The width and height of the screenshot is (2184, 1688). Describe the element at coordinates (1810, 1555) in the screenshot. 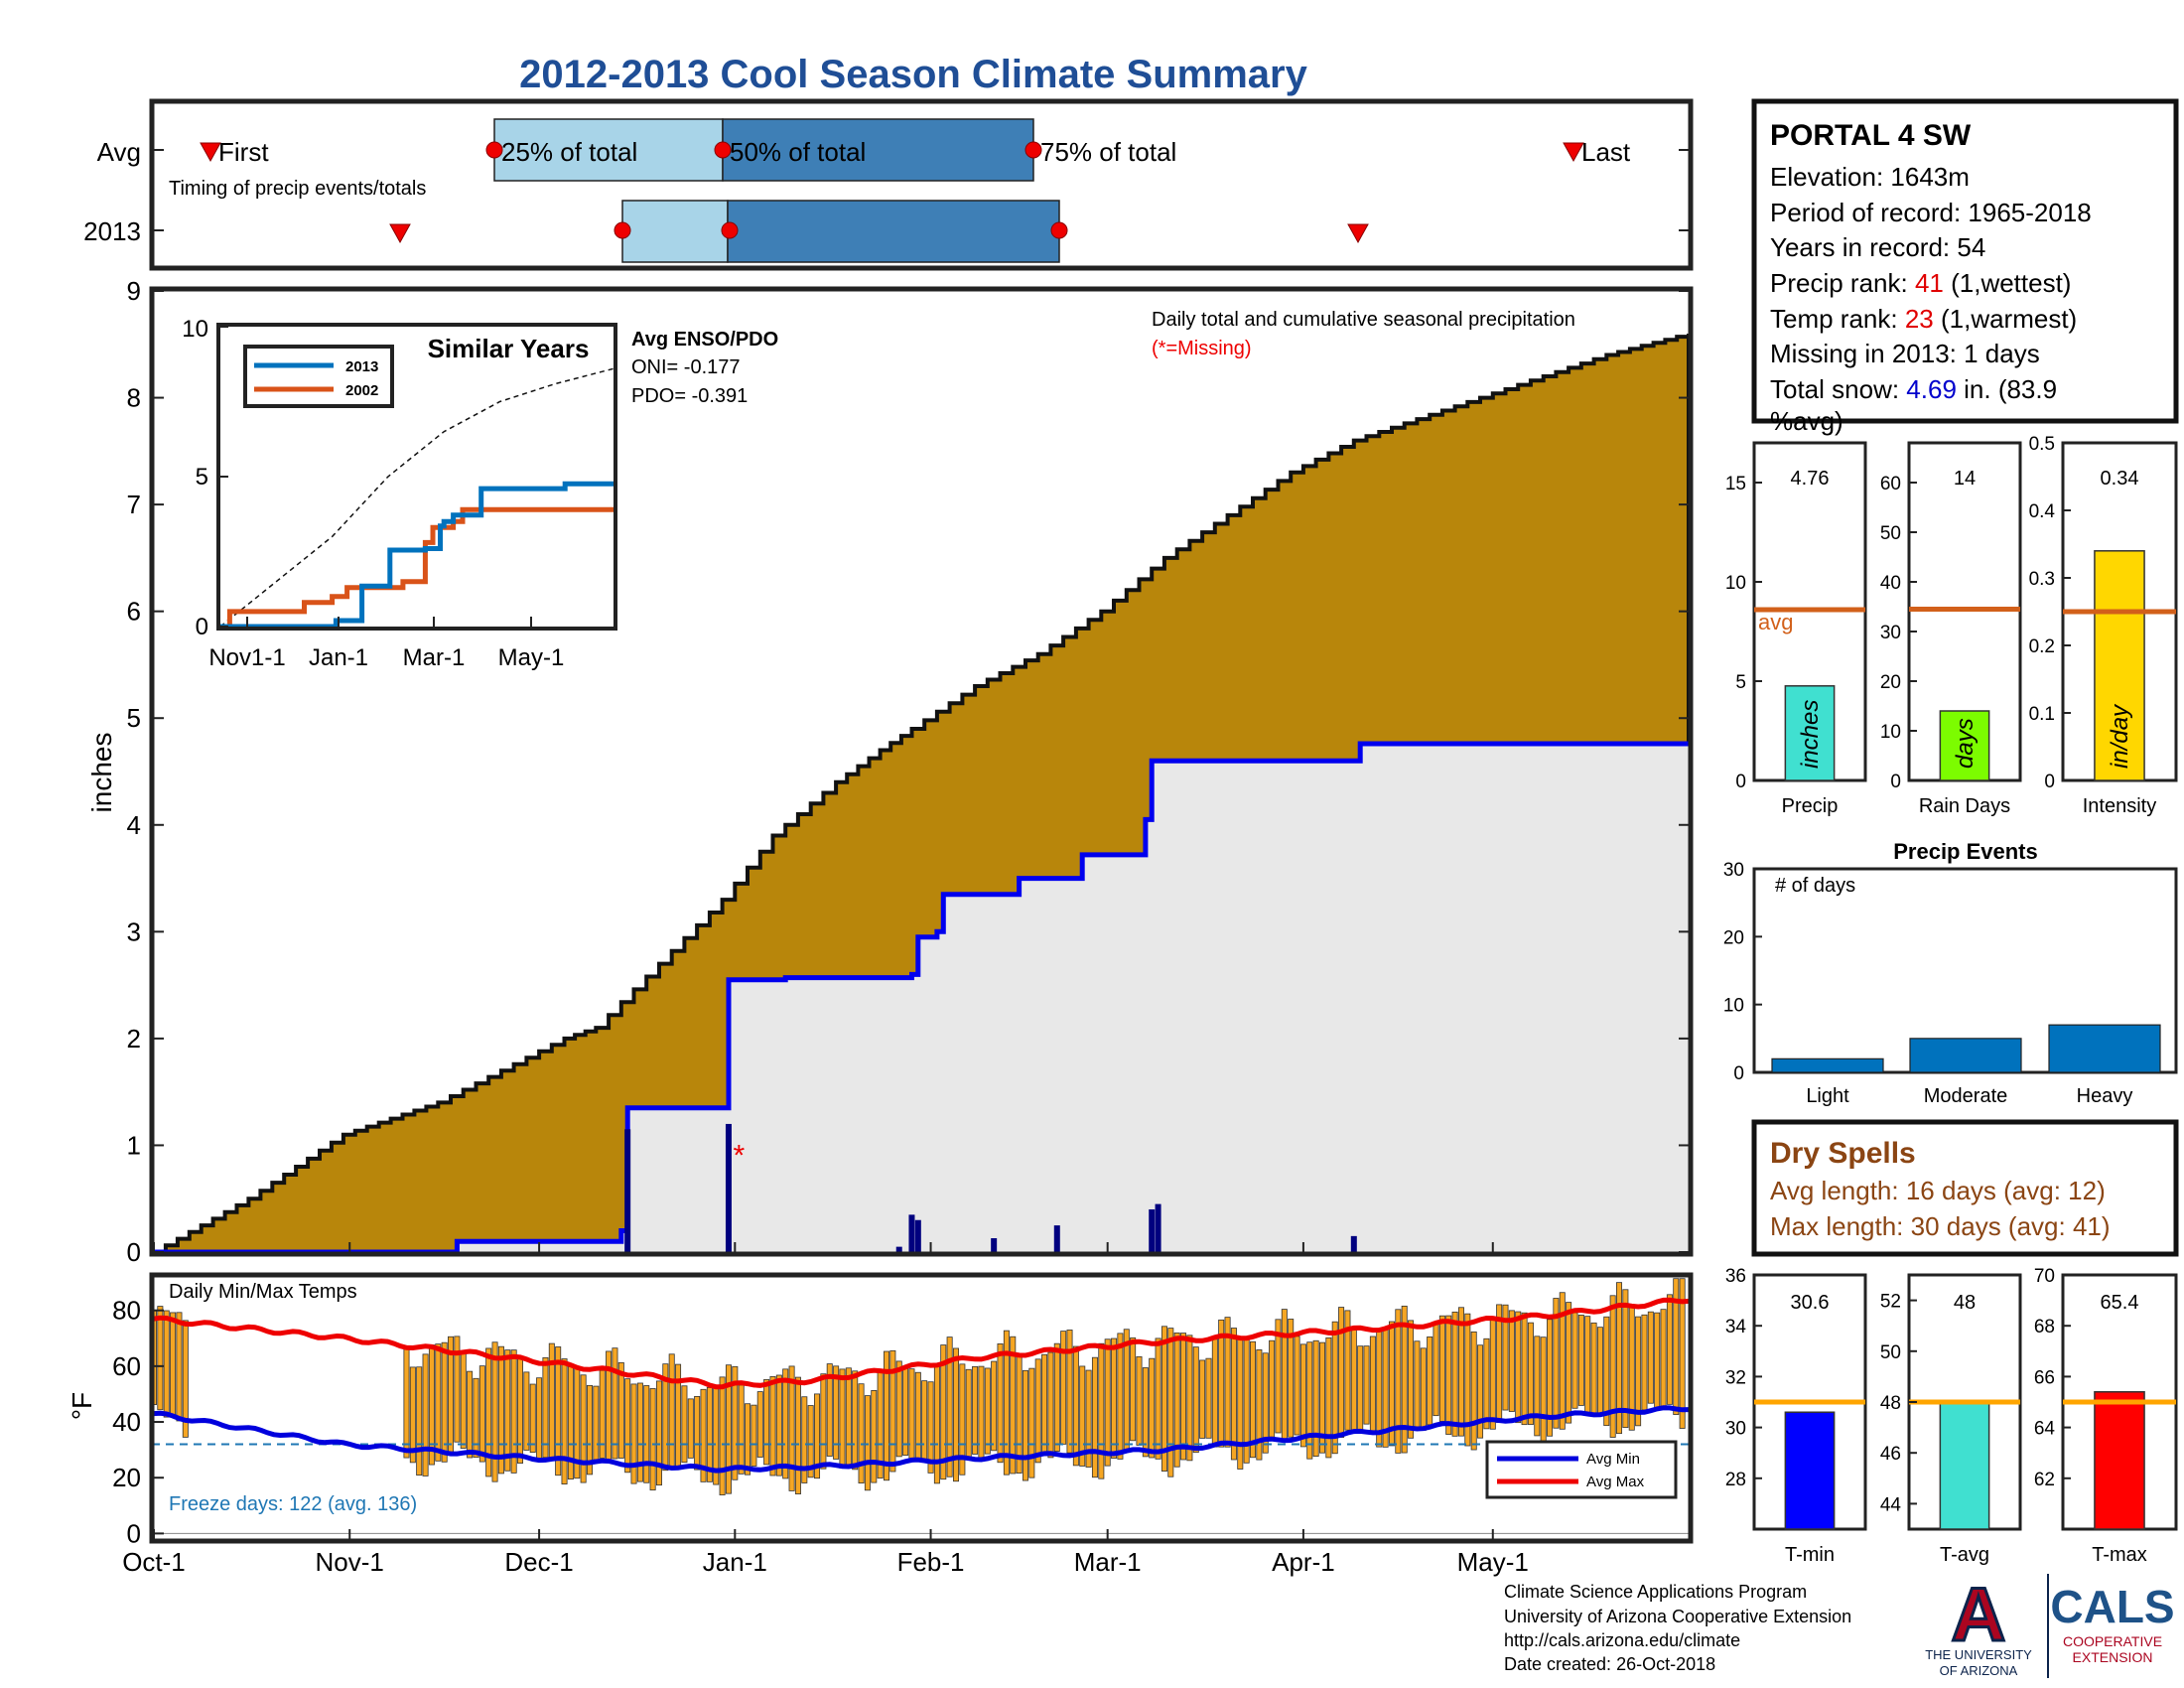

I see `temp-summary-label: T-min` at that location.